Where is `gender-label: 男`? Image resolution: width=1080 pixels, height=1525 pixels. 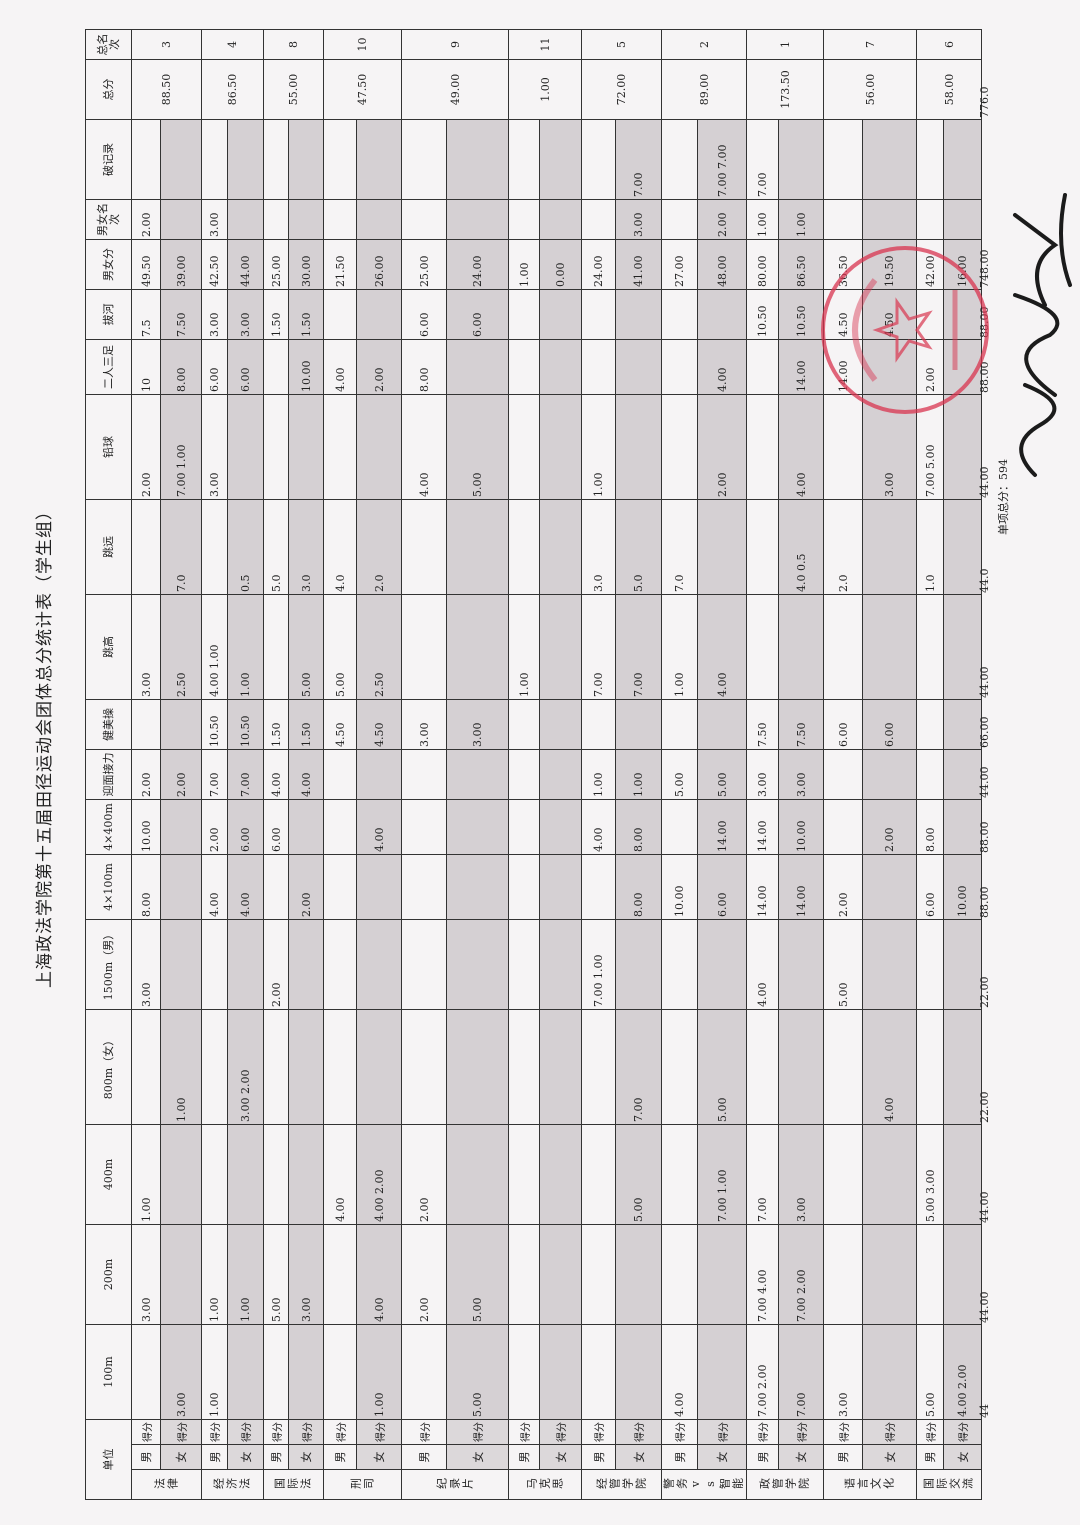 gender-label: 男 is located at coordinates (598, 1457).